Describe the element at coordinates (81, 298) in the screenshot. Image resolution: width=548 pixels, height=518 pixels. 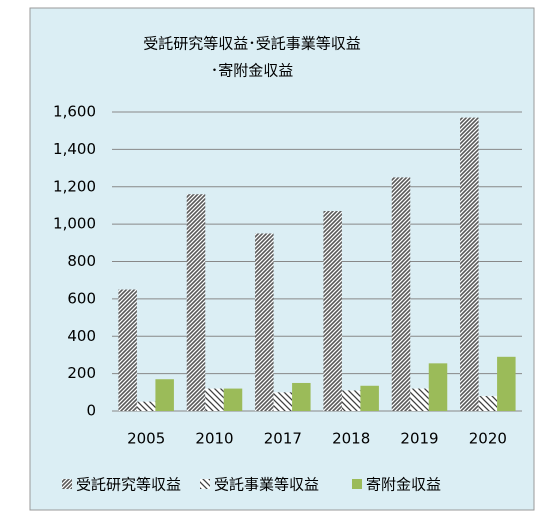
I see `y-tick-label: 600` at that location.